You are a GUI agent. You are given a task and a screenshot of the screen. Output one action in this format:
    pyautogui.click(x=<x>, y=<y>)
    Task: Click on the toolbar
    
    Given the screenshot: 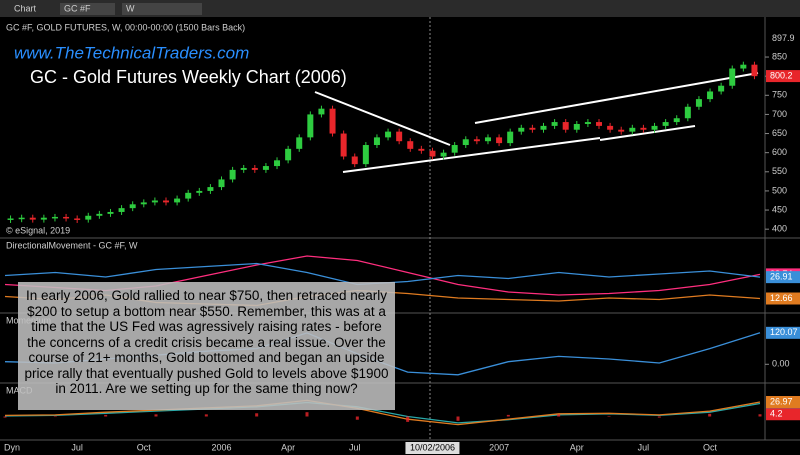 What is the action you would take?
    pyautogui.click(x=400, y=8)
    